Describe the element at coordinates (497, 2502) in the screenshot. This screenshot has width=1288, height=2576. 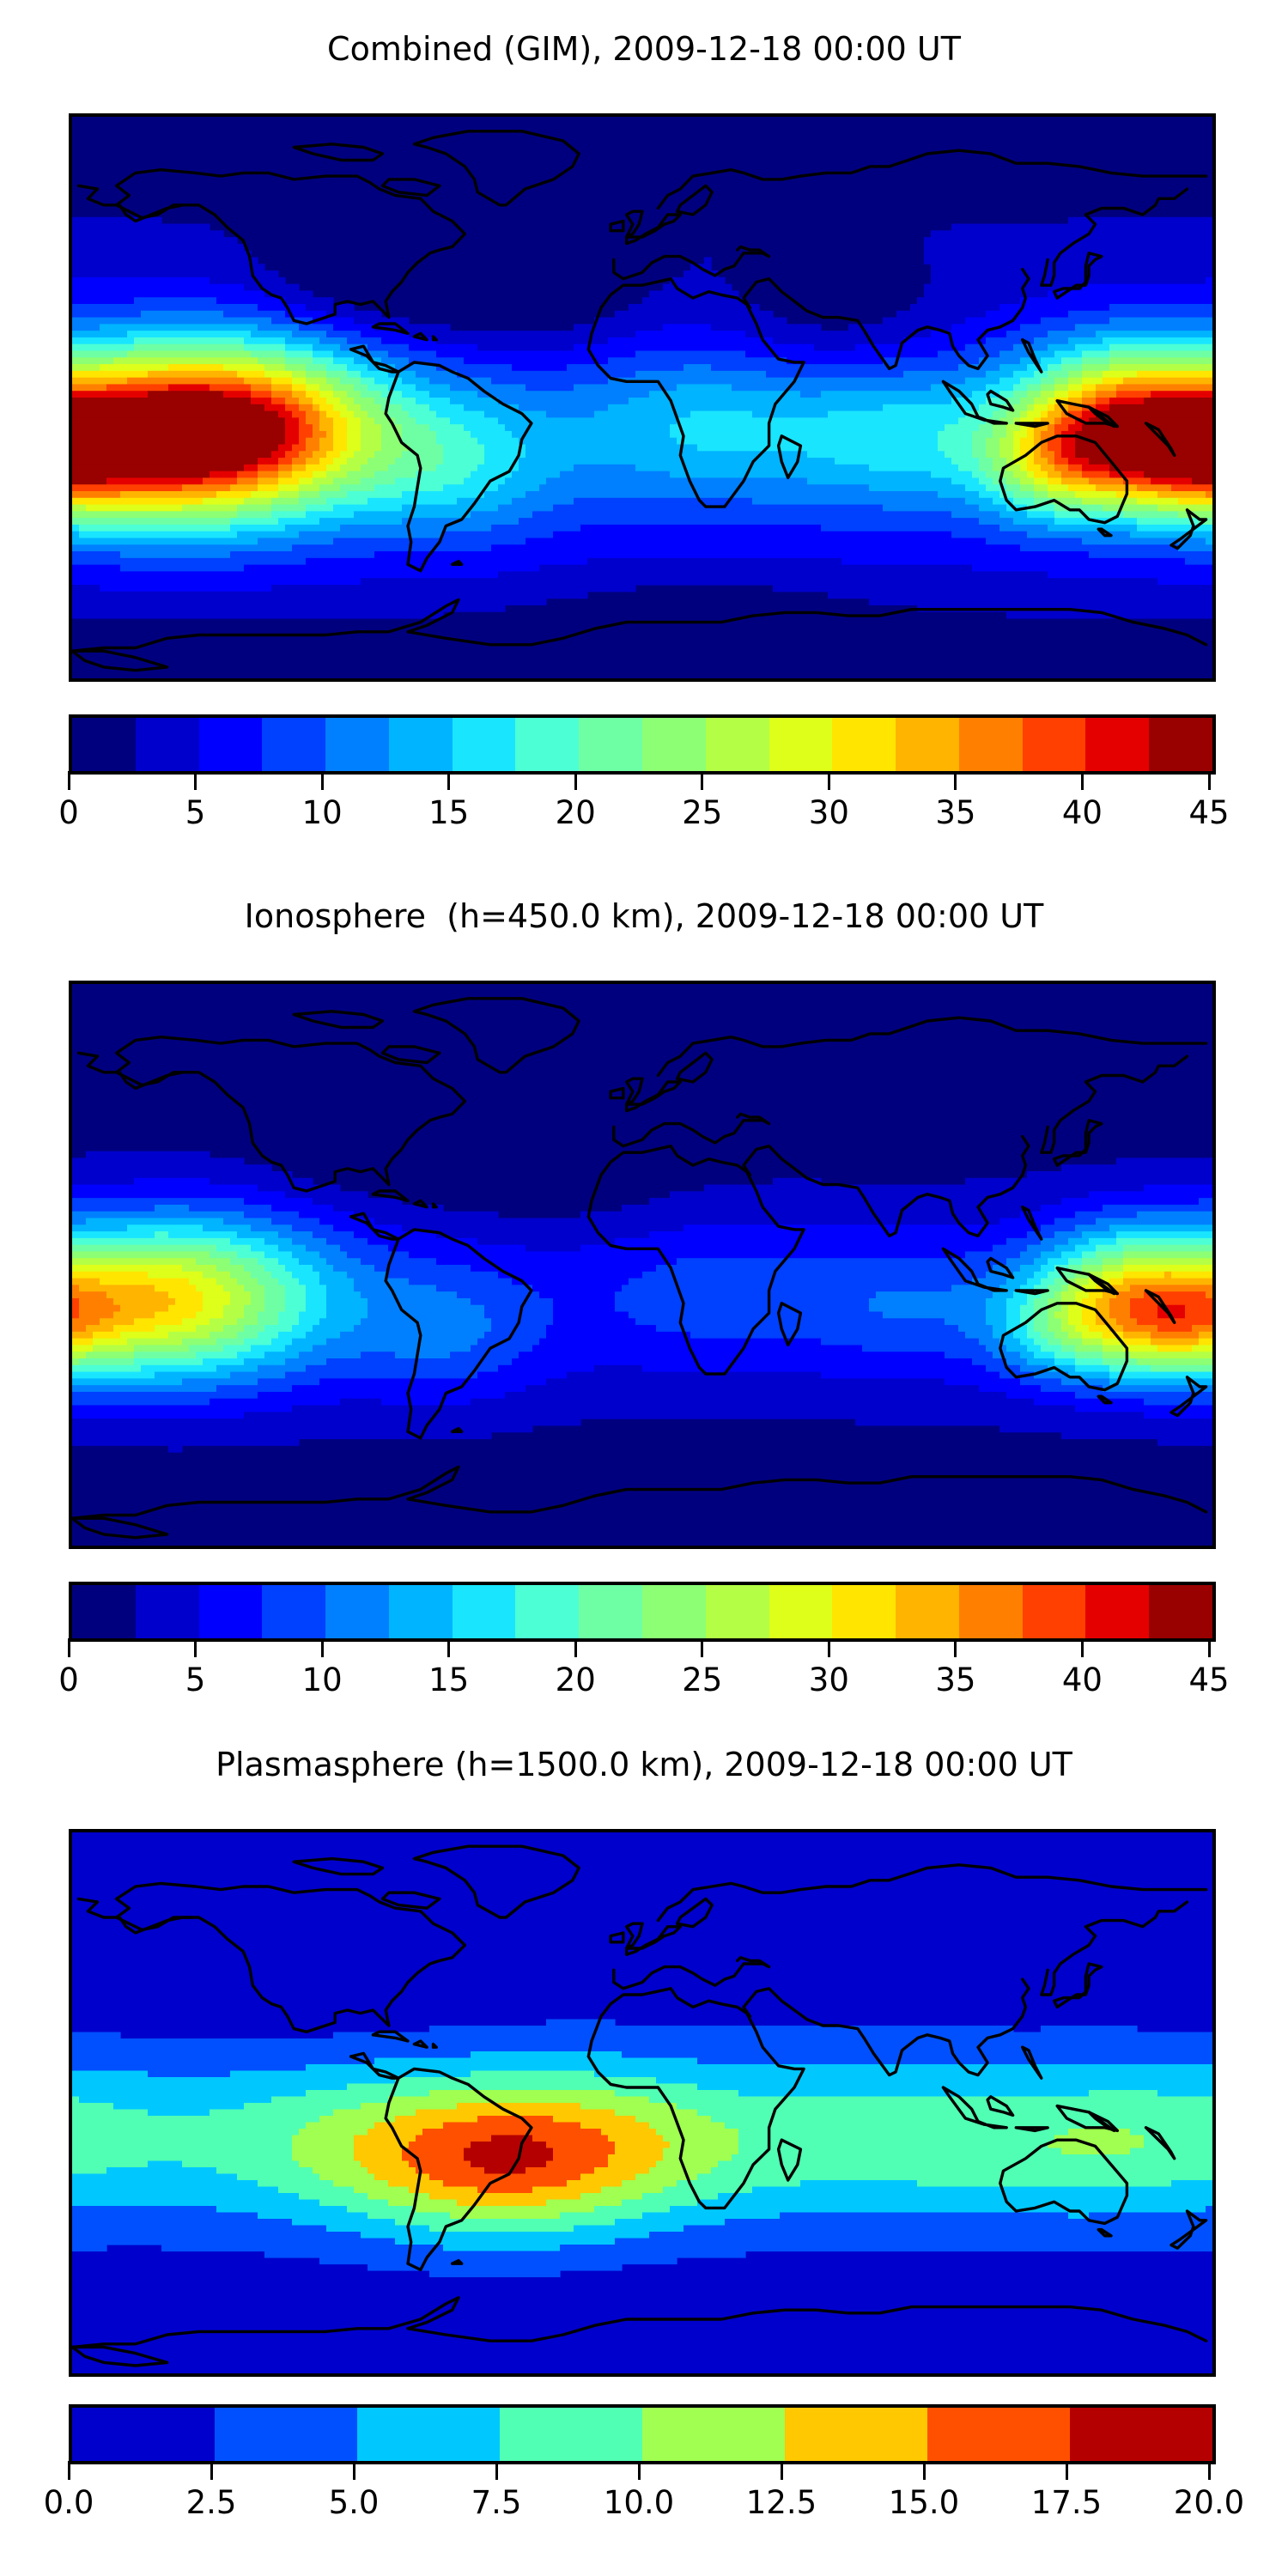
I see `colorbar-tick-label: 7.5` at that location.